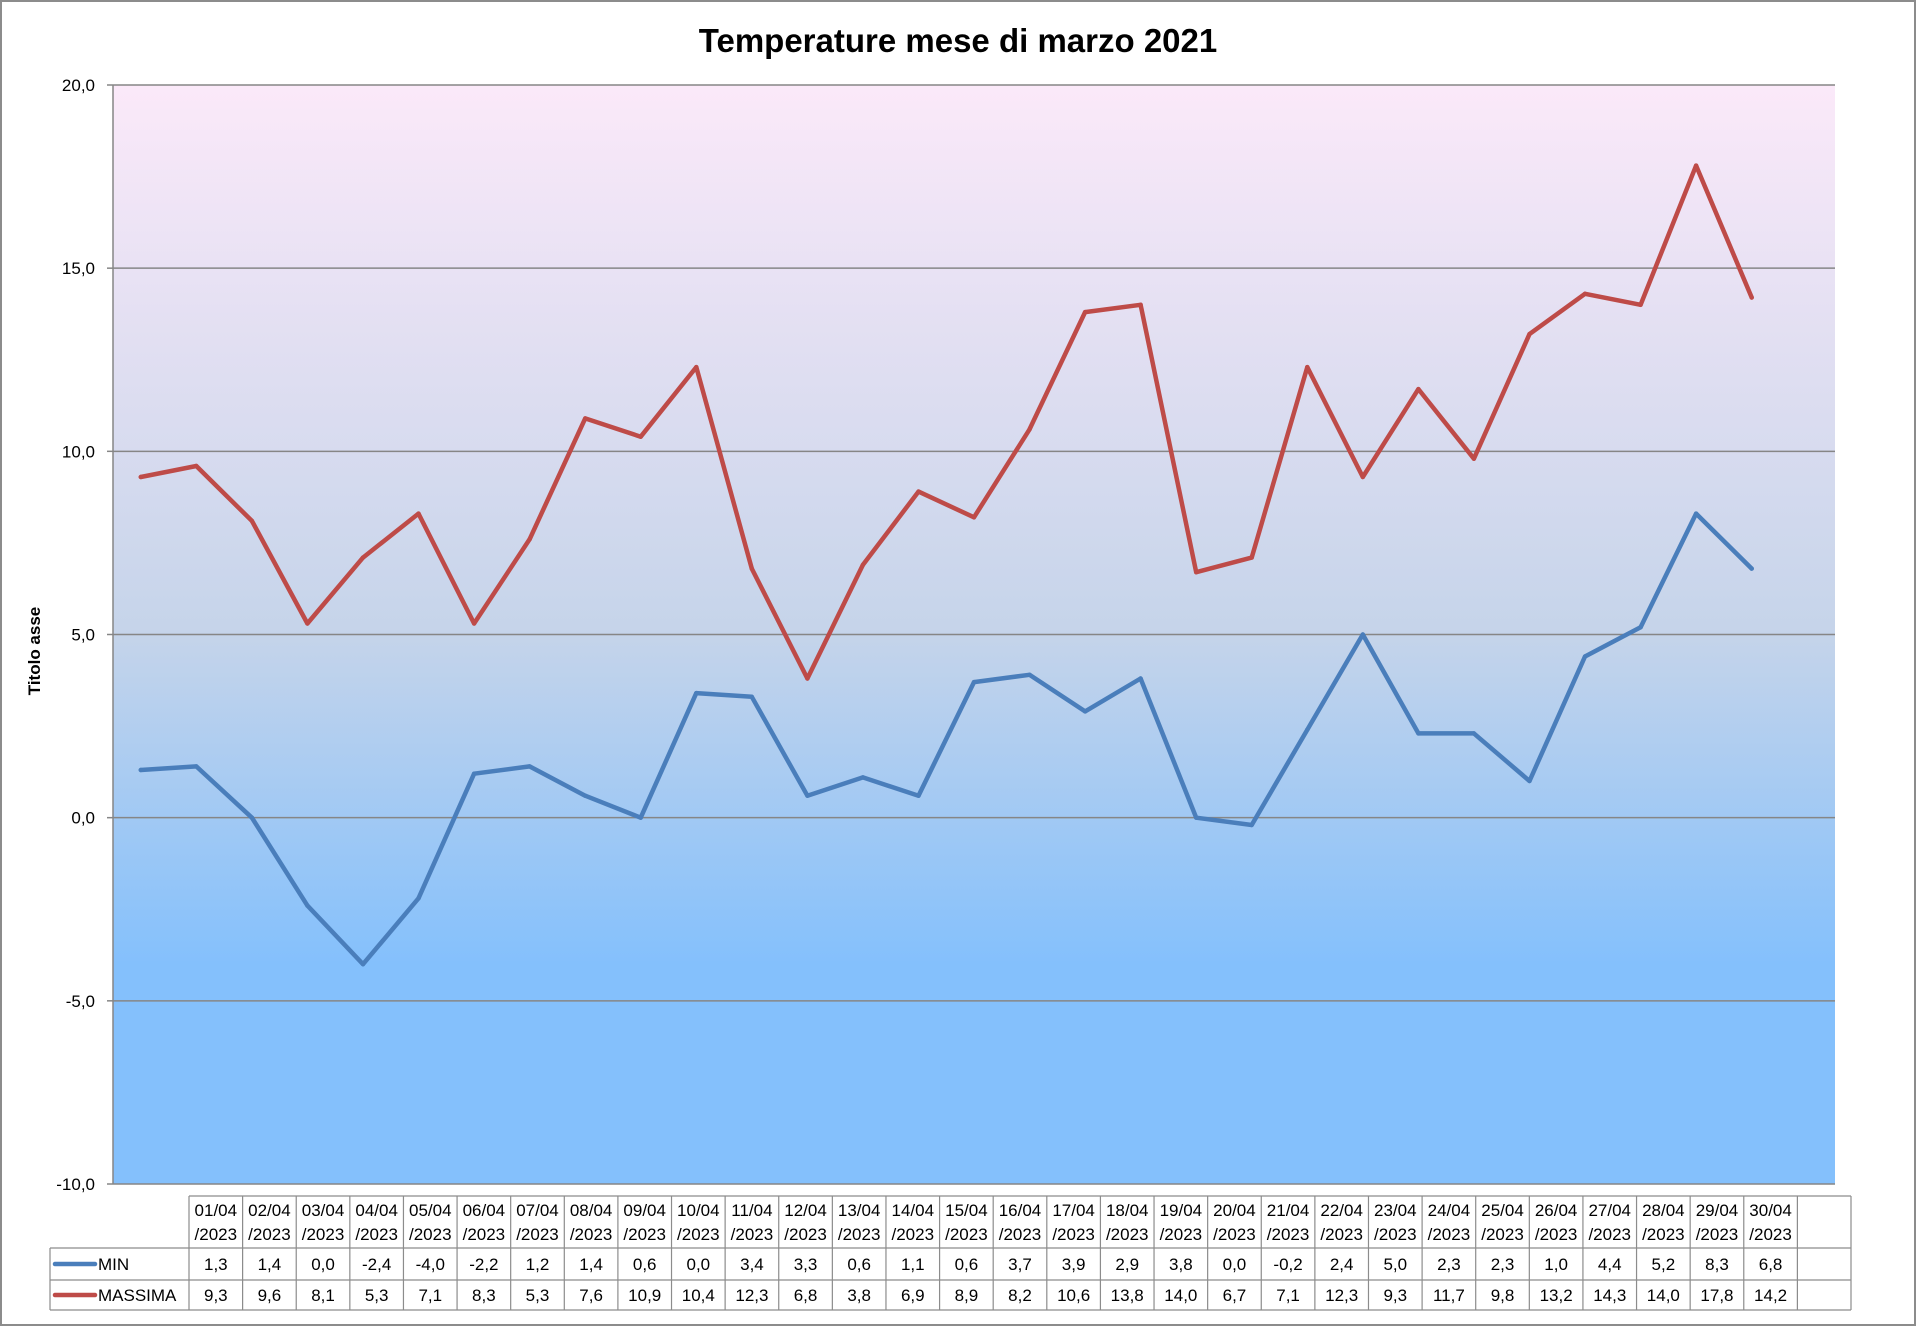  Describe the element at coordinates (538, 1295) in the screenshot. I see `data-label-massima: 5,3` at that location.